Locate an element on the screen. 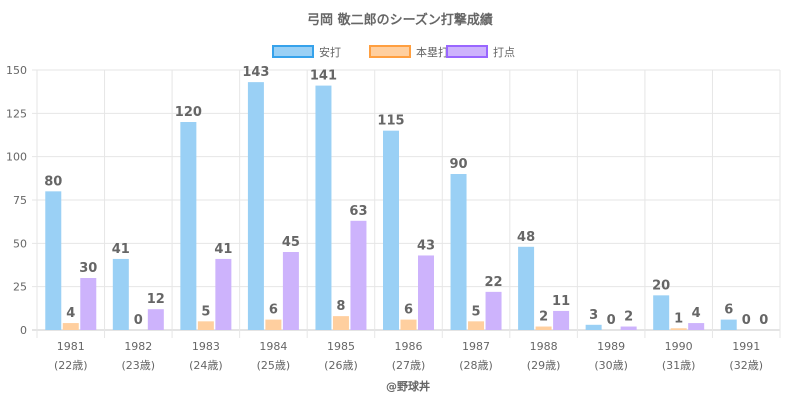 This screenshot has width=800, height=400. data-label: 143 is located at coordinates (255, 72).